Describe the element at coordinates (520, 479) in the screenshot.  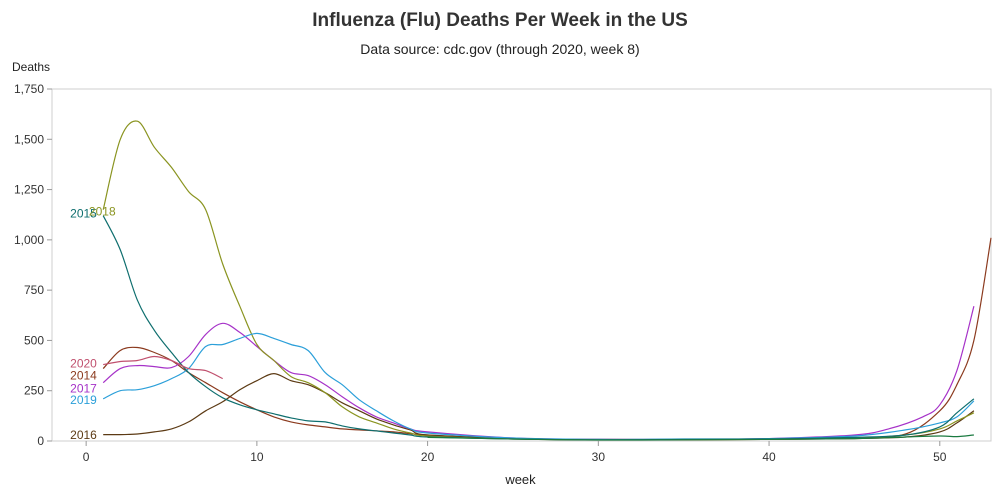
I see `x-axis-label: week` at that location.